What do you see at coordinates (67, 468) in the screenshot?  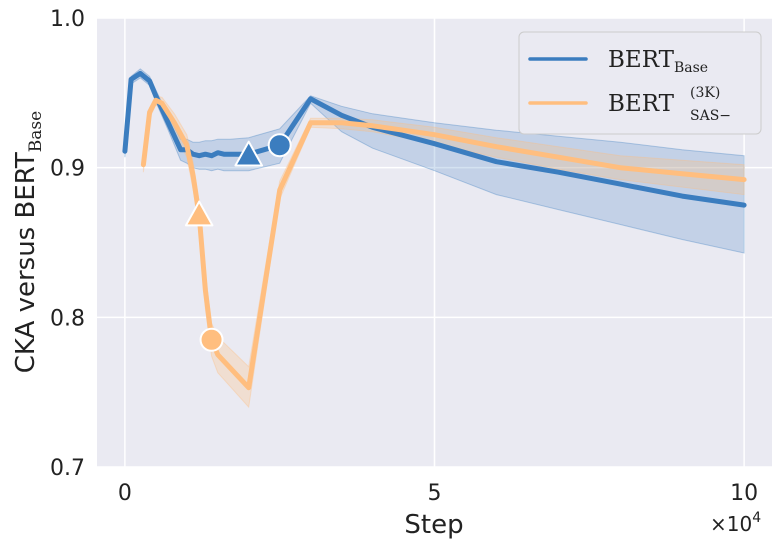 I see `y-tick-label: 0.7` at bounding box center [67, 468].